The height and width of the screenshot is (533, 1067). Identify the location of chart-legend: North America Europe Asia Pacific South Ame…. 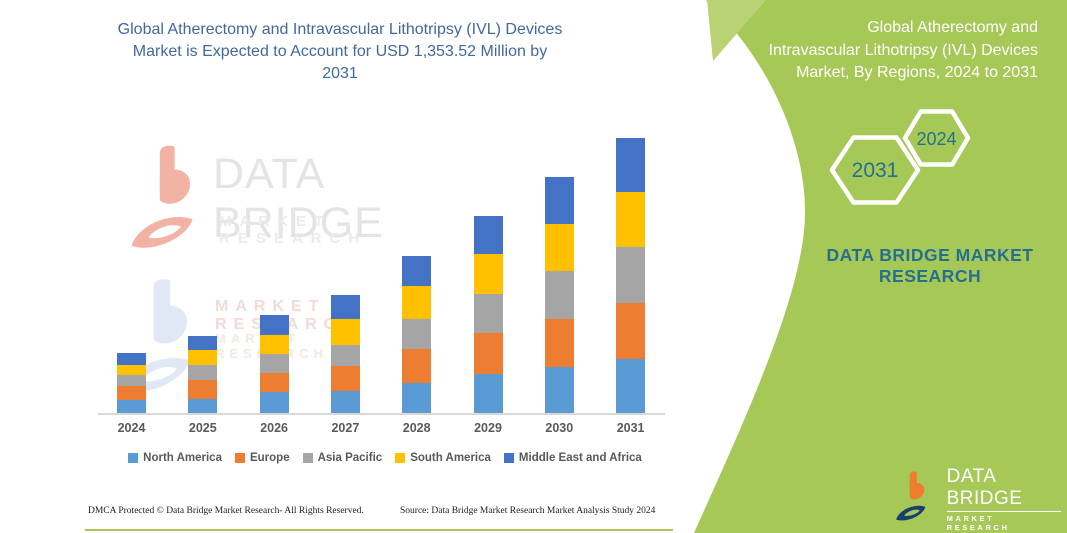
(385, 458).